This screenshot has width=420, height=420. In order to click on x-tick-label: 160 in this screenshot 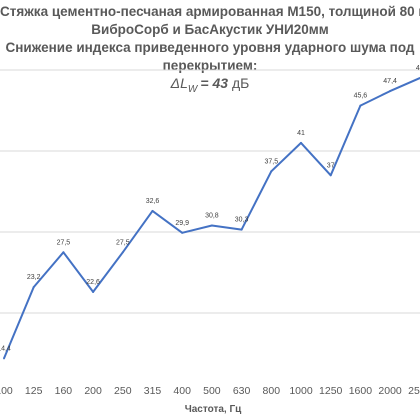, I will do `click(64, 391)`.